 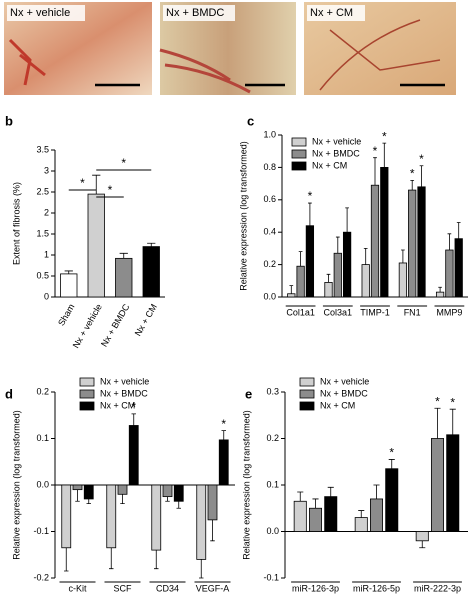 What do you see at coordinates (375, 312) in the screenshot?
I see `x-tick-label: TIMP-1` at bounding box center [375, 312].